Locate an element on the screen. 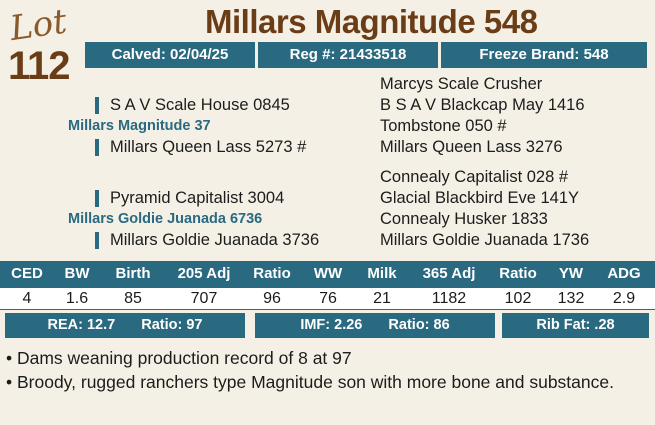 The width and height of the screenshot is (655, 425). pedigree-dam-dam-dam: Millars Goldie Juanada 1736 is located at coordinates (485, 240).